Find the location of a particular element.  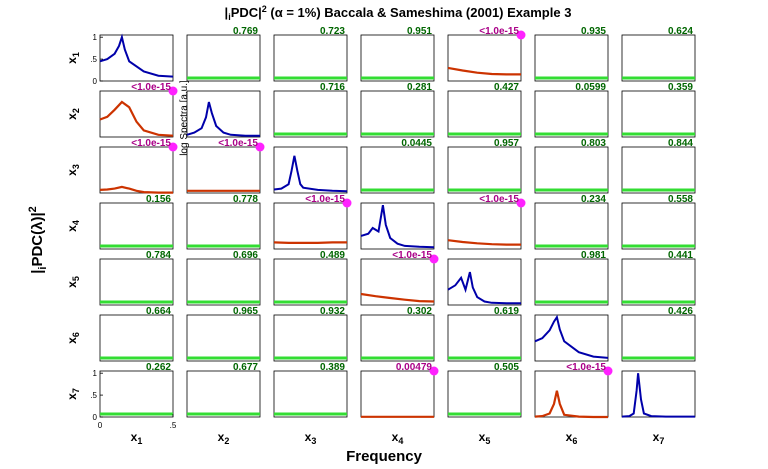

subplot-2-1: <1.0e-15 is located at coordinates (138, 110).